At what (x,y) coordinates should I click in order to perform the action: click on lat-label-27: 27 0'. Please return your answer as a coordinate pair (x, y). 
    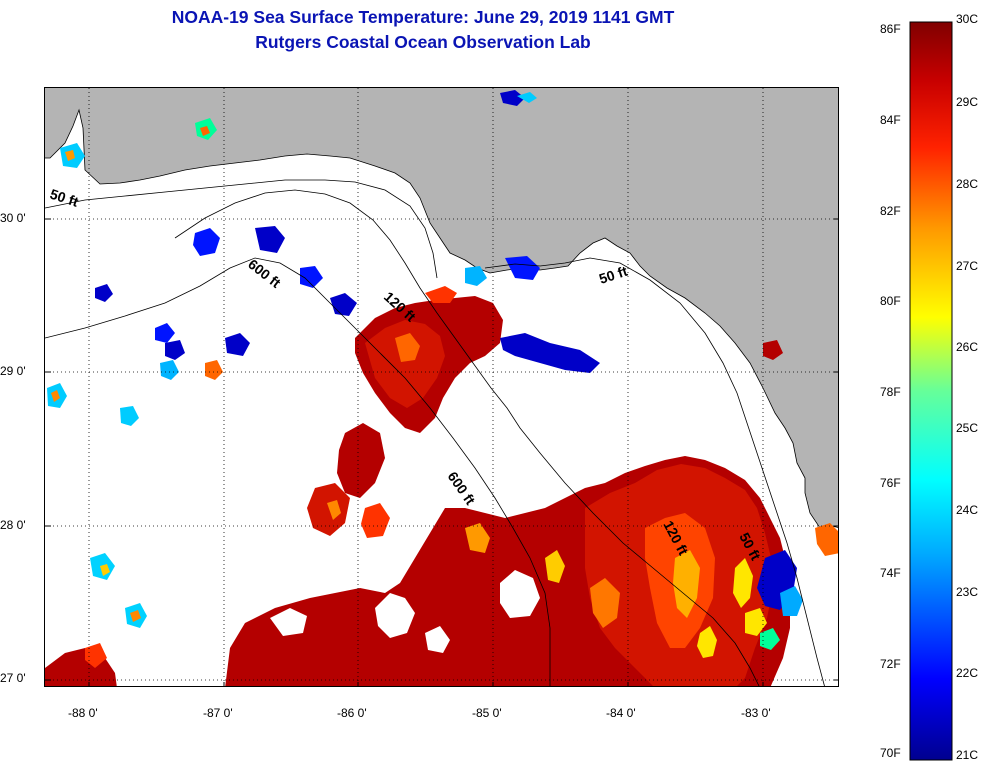
    Looking at the image, I should click on (13, 678).